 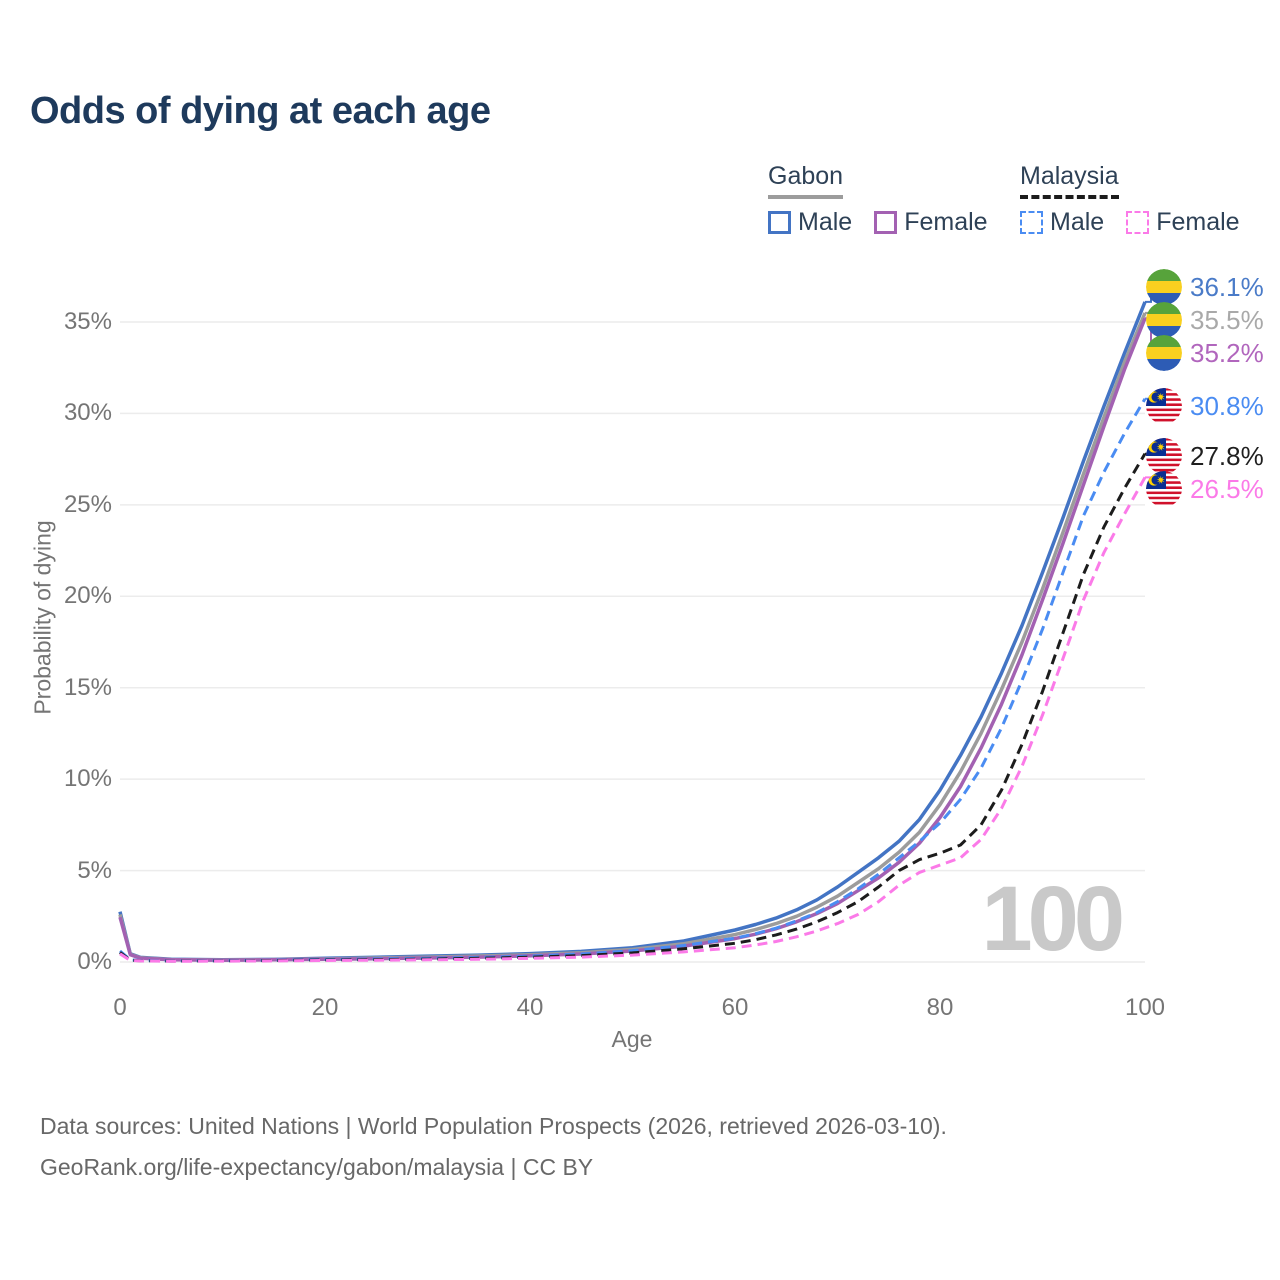 What do you see at coordinates (640, 202) in the screenshot?
I see `chart-legend: Gabon Male Female Malaysia Male` at bounding box center [640, 202].